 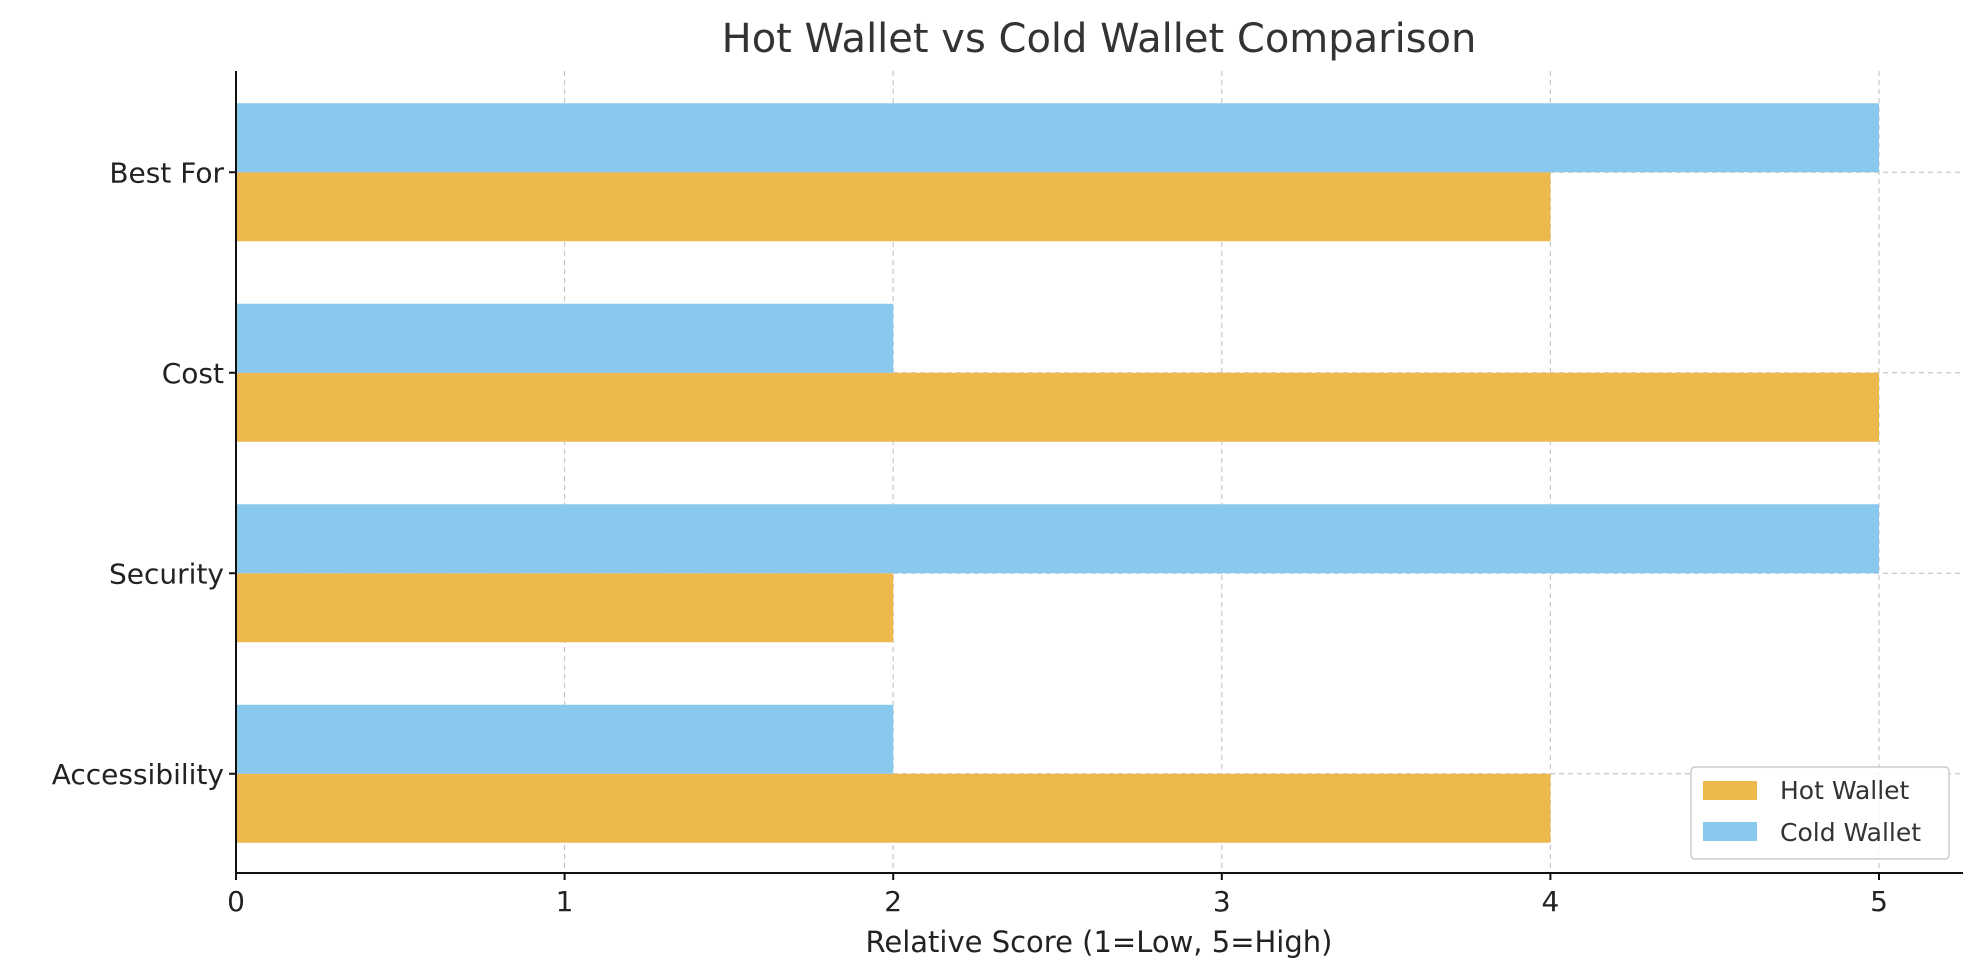 What do you see at coordinates (1550, 901) in the screenshot?
I see `x-tick-label: 4` at bounding box center [1550, 901].